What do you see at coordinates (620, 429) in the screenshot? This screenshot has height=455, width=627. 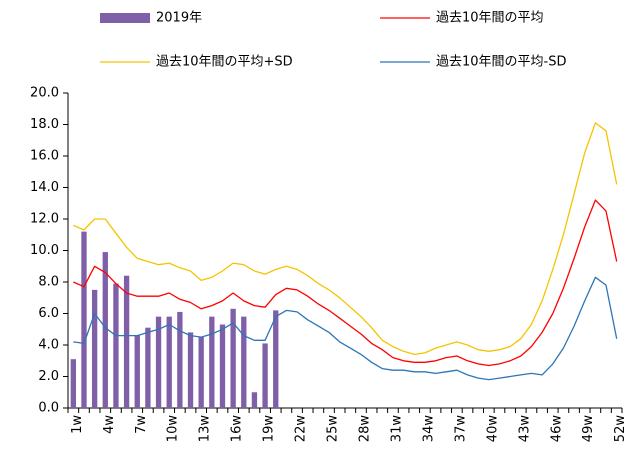 I see `x-tick-label: 52w` at bounding box center [620, 429].